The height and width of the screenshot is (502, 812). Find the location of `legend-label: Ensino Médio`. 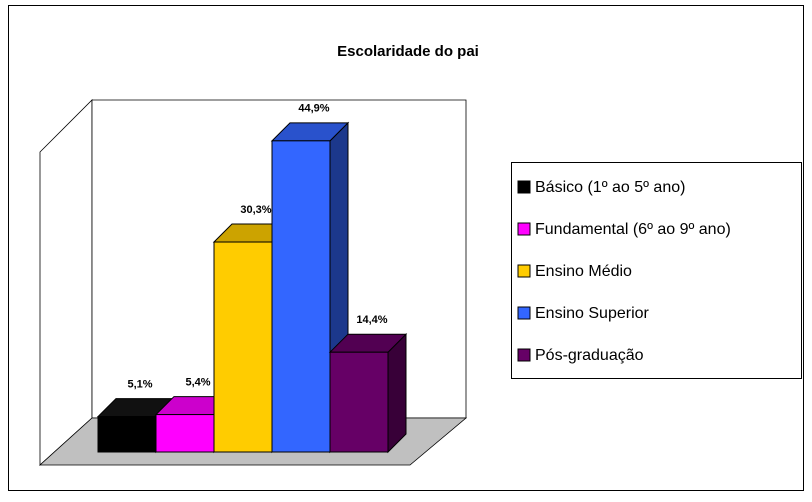

legend-label: Ensino Médio is located at coordinates (583, 271).